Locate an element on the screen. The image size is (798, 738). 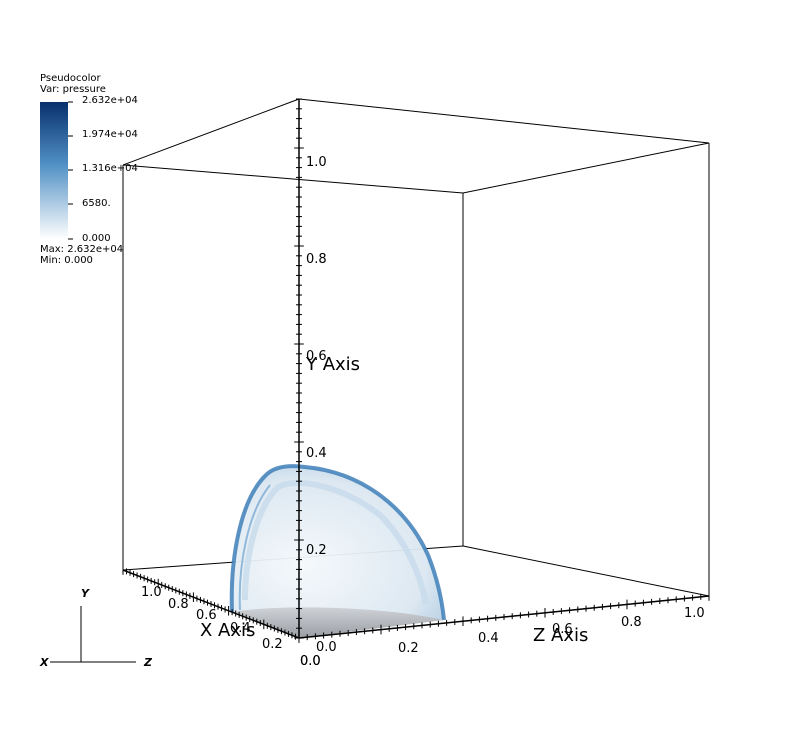
x-tick-label: 1.0 is located at coordinates (151, 592).